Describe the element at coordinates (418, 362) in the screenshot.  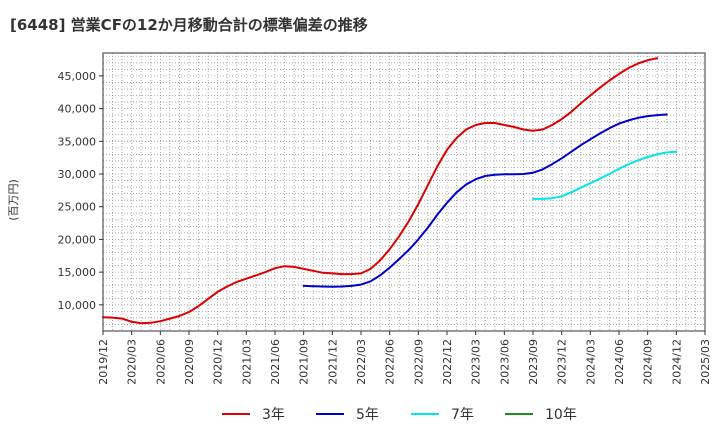
I see `x-tick-label: 2022/09` at that location.